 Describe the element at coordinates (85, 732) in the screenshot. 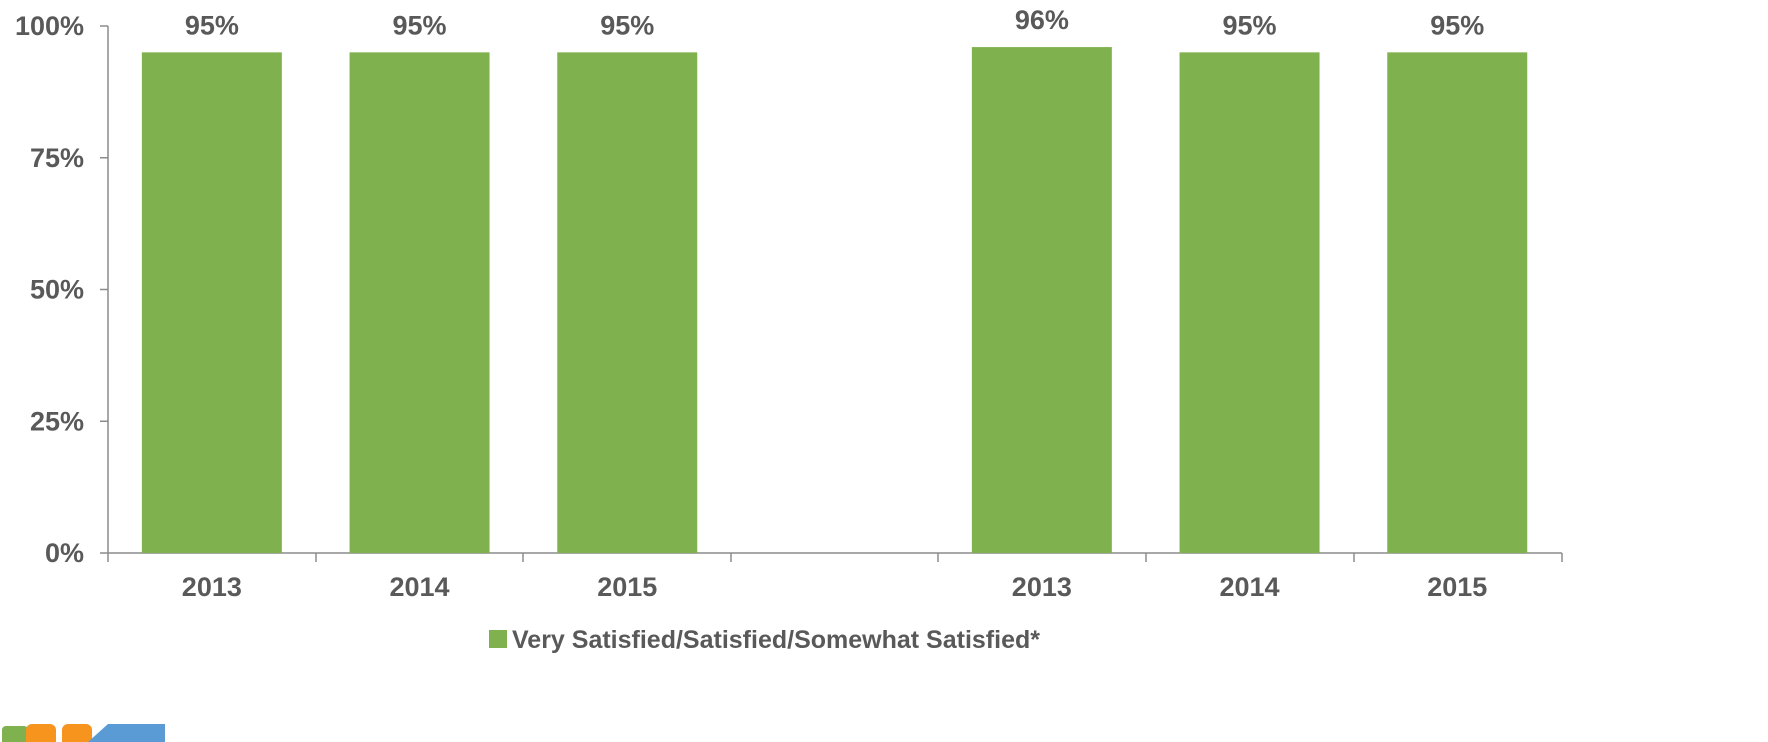

I see `company-logo` at that location.